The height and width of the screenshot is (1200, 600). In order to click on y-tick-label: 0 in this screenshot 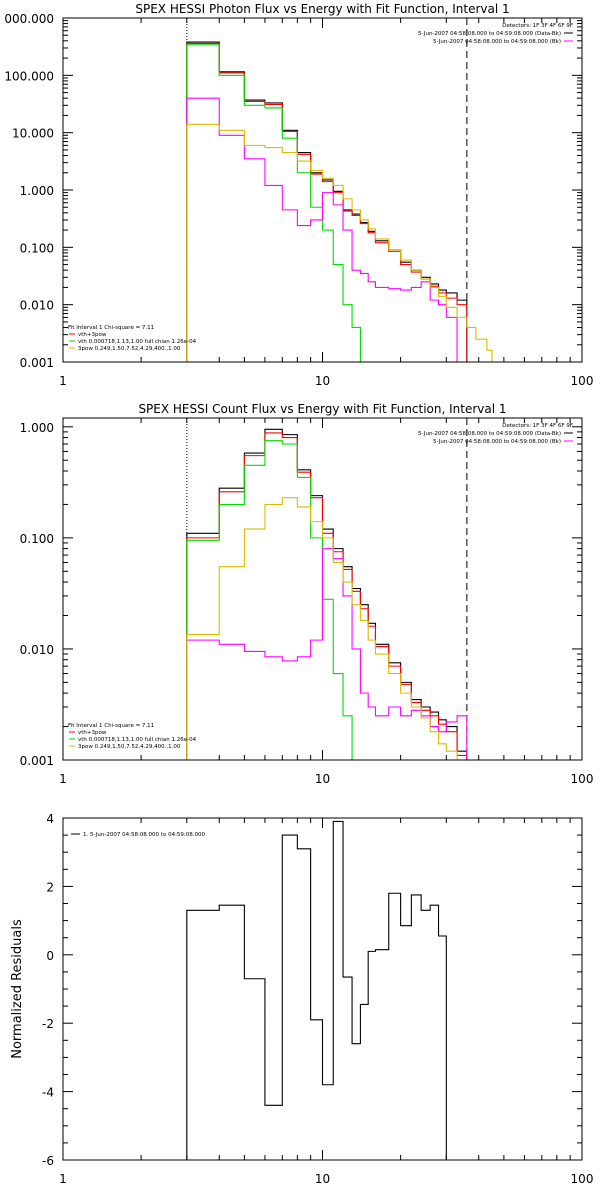, I will do `click(50, 956)`.